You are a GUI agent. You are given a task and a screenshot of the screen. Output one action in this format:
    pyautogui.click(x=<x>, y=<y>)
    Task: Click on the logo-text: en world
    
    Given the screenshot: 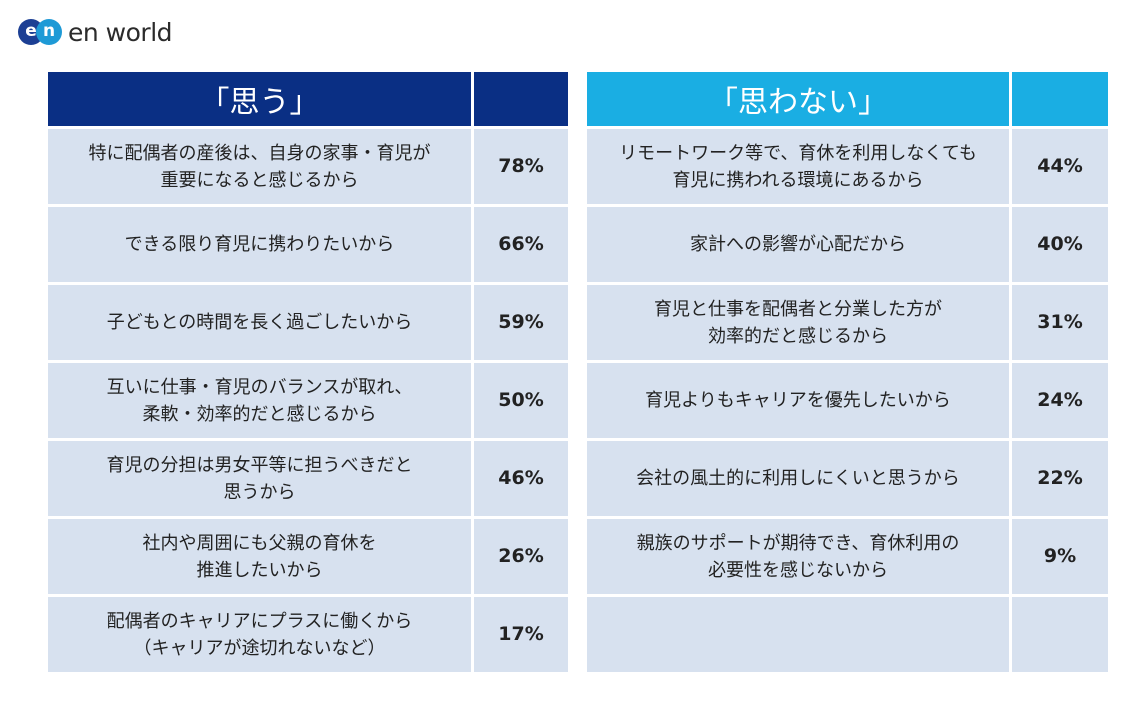 What is the action you would take?
    pyautogui.click(x=120, y=32)
    